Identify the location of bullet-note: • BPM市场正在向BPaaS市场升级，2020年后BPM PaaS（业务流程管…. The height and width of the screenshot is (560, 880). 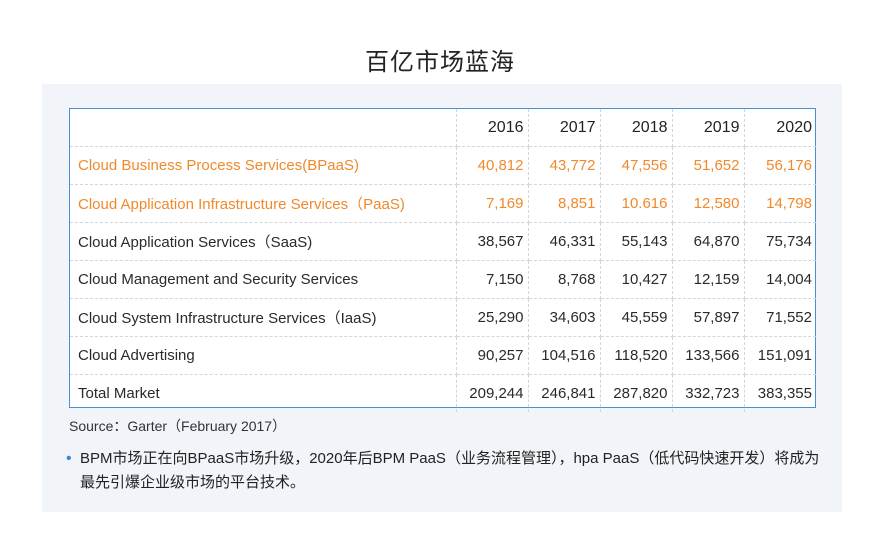
(446, 471).